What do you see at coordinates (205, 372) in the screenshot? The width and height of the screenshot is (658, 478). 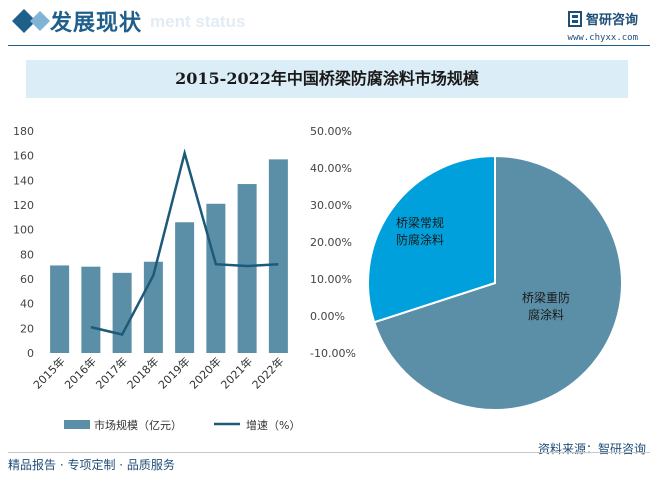 I see `x-tick-label: 2020年` at bounding box center [205, 372].